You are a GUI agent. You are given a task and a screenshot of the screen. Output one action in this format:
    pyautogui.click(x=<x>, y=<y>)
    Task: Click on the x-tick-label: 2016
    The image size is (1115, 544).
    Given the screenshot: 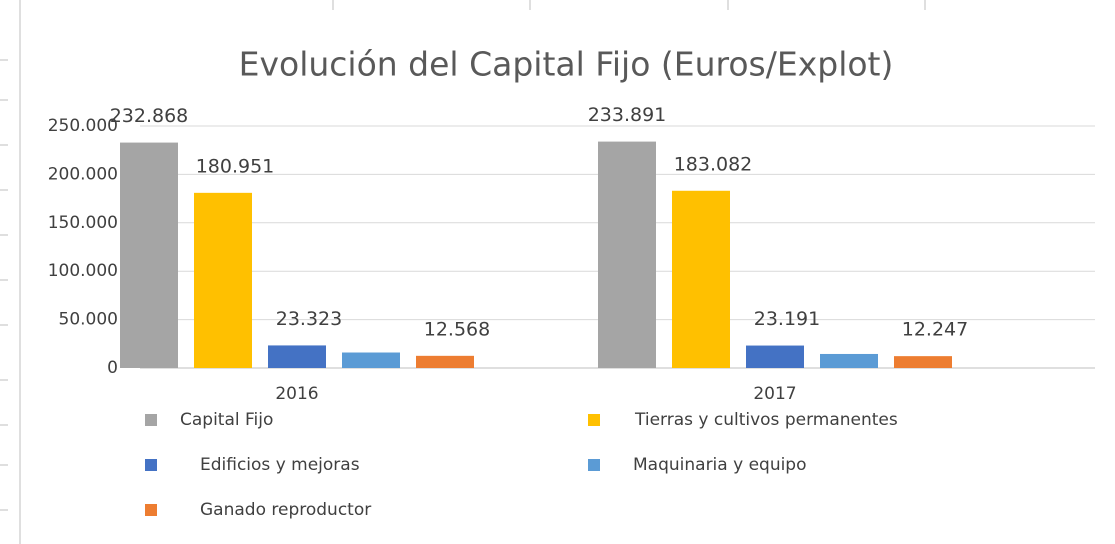 What is the action you would take?
    pyautogui.click(x=296, y=394)
    